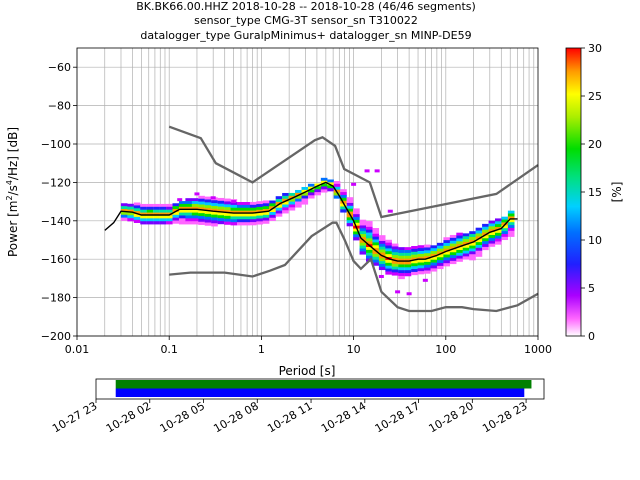  I want to click on y-tick-label: −140, so click(56, 221).